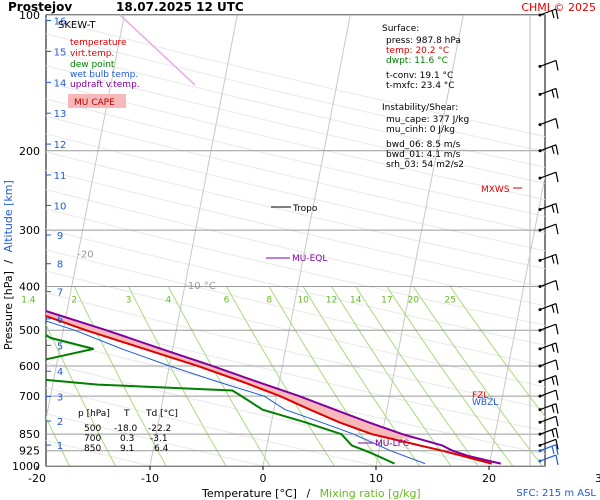  What do you see at coordinates (392, 444) in the screenshot?
I see `annotation-mu-lfc: MU-LFC` at bounding box center [392, 444].